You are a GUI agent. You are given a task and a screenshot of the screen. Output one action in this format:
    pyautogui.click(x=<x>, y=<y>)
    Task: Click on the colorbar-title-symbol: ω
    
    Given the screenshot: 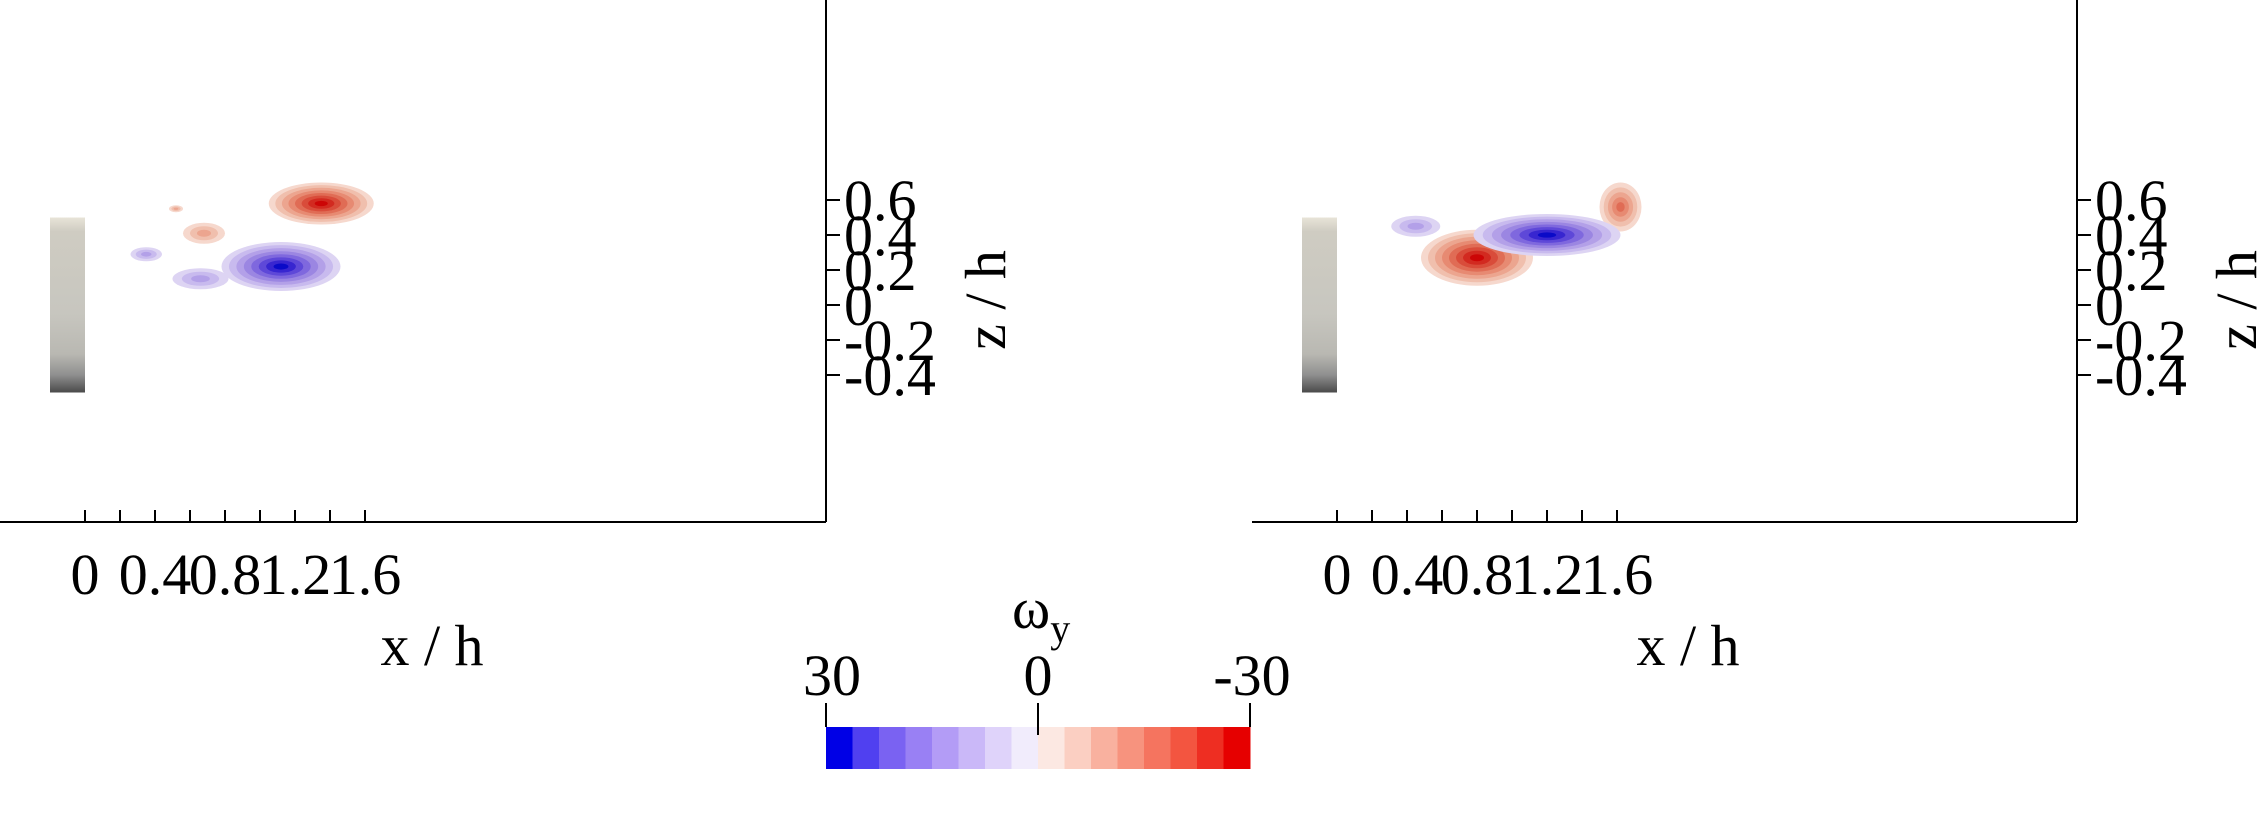 What is the action you would take?
    pyautogui.click(x=1031, y=608)
    